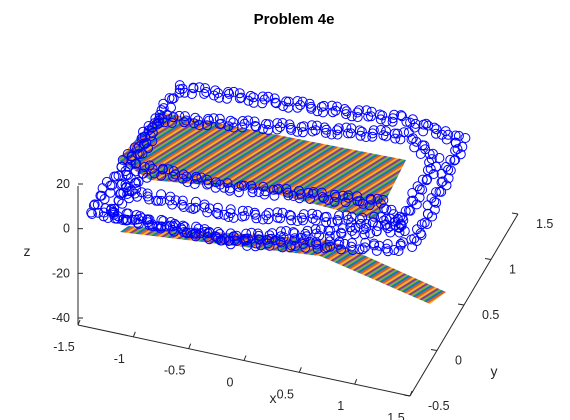 The width and height of the screenshot is (570, 420). Describe the element at coordinates (119, 359) in the screenshot. I see `x-tick-label: -1` at that location.